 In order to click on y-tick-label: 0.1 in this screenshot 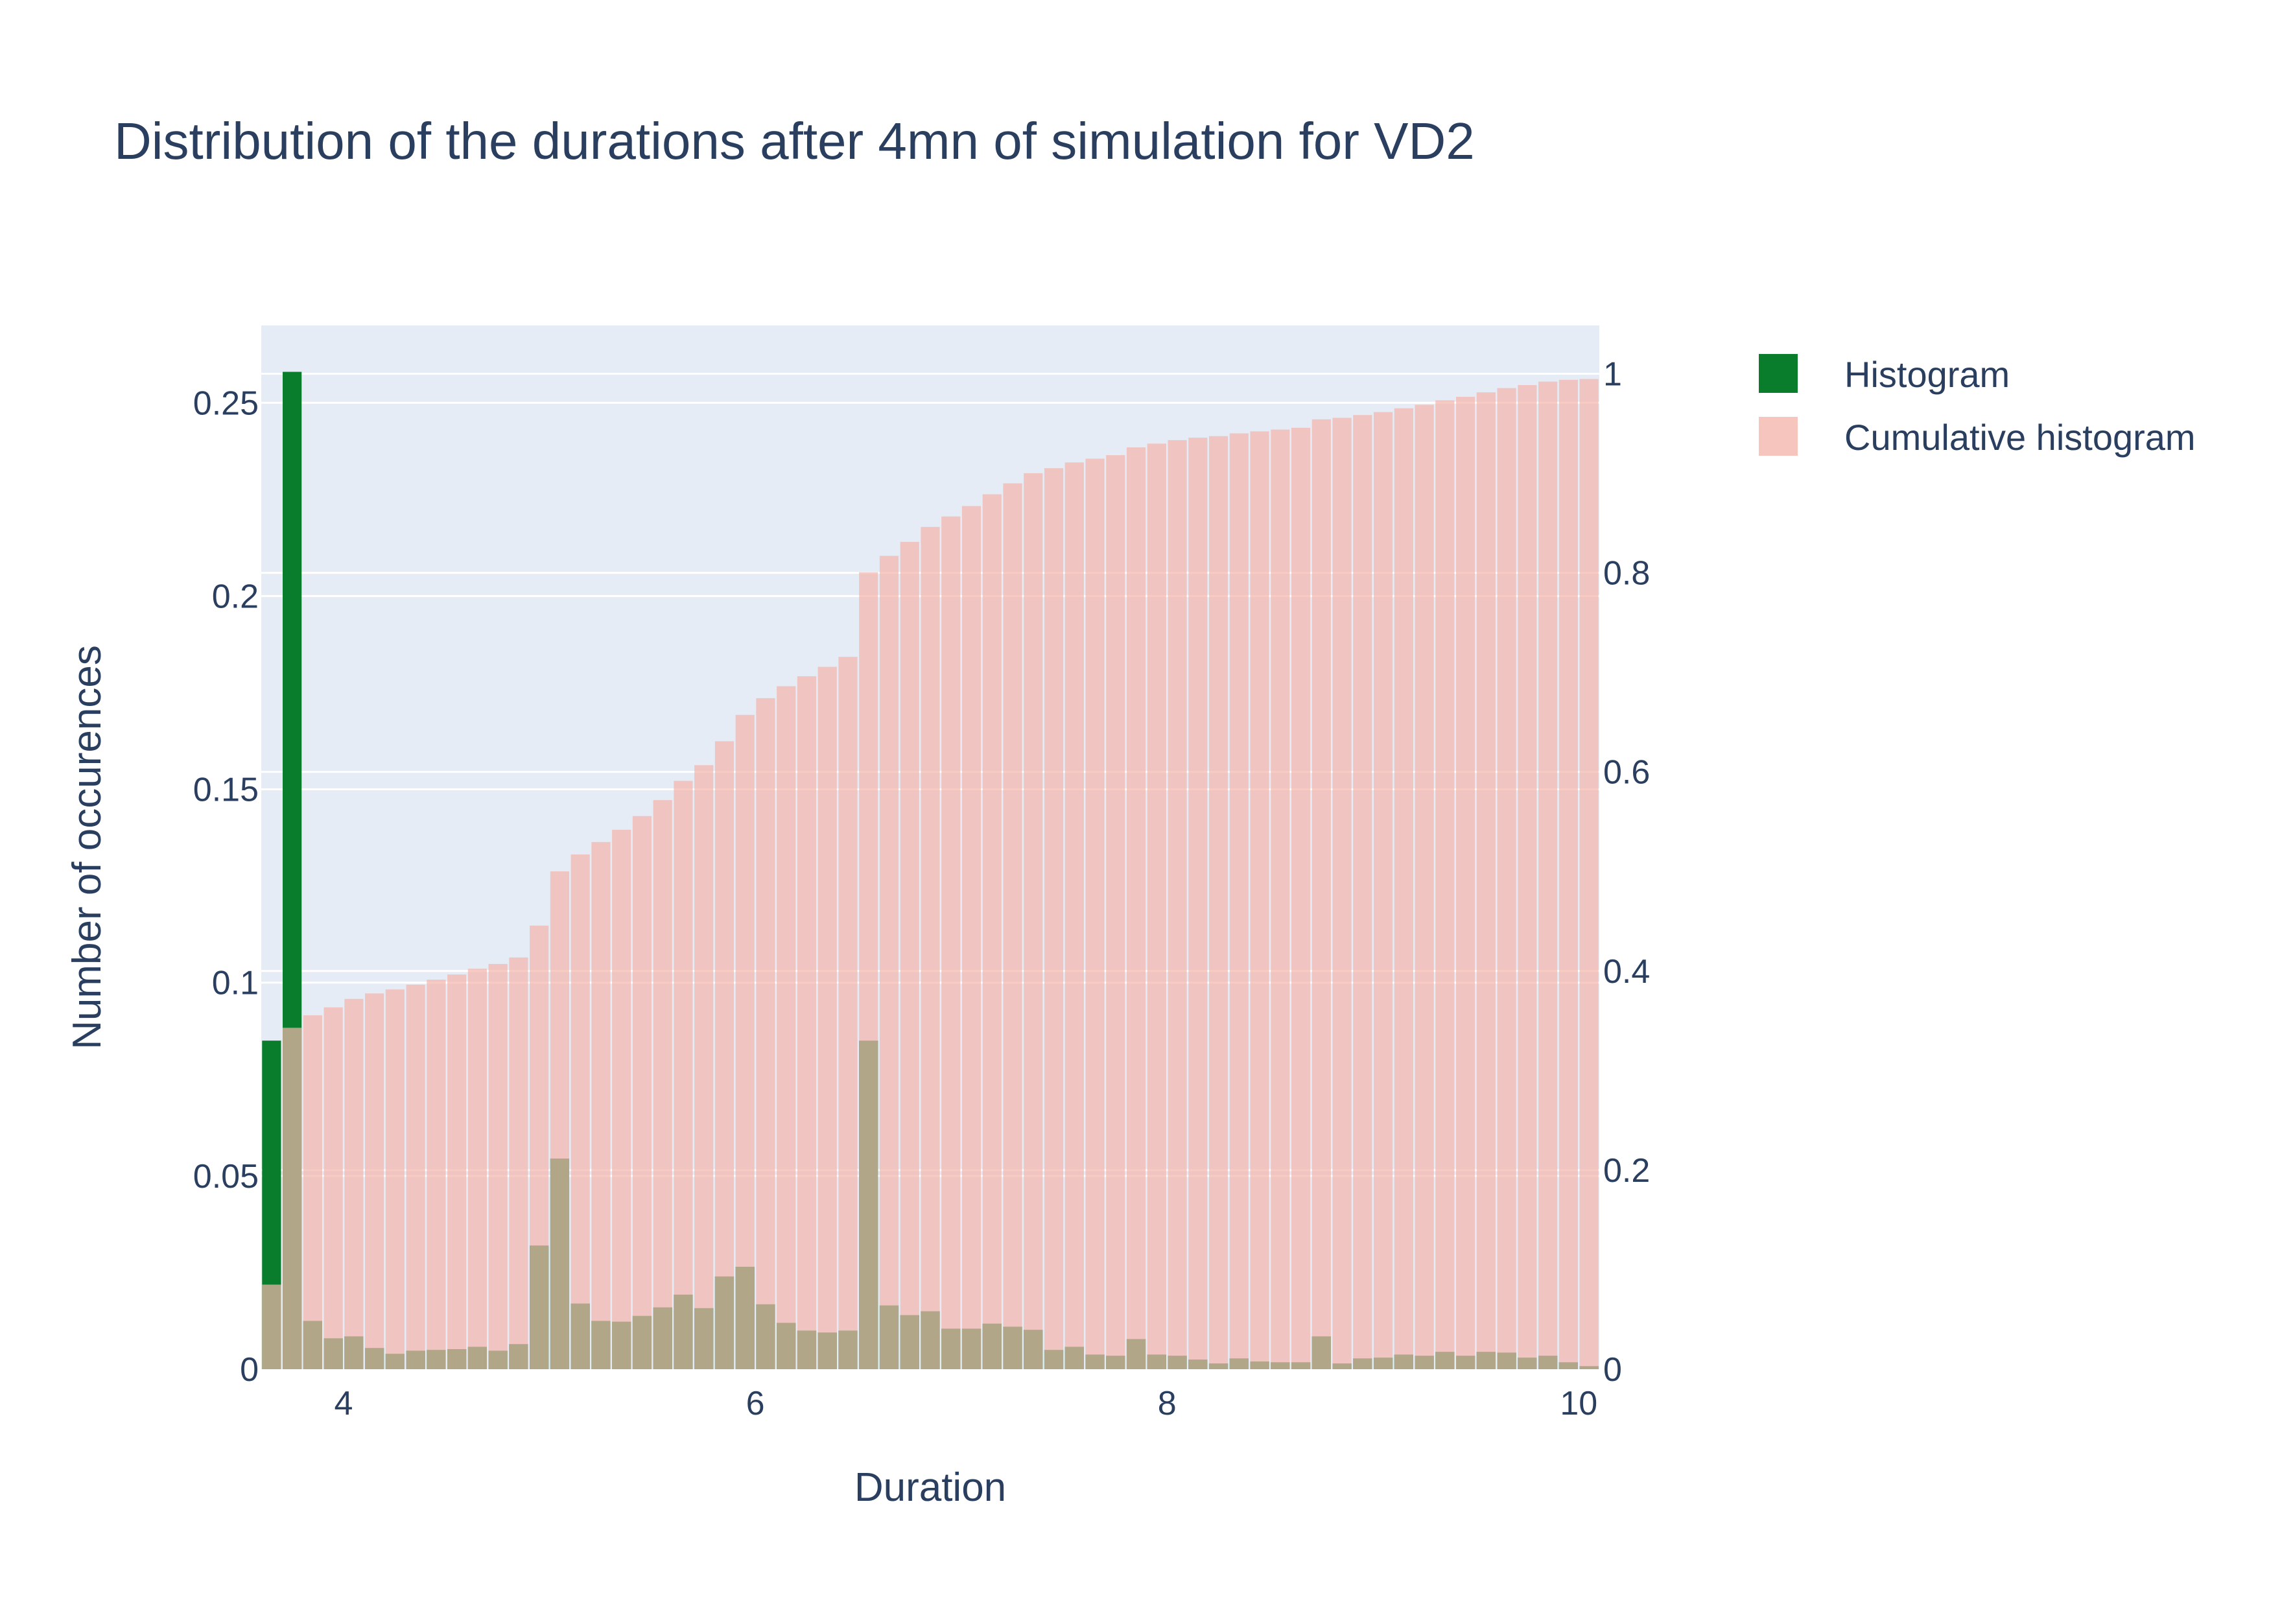, I will do `click(235, 983)`.